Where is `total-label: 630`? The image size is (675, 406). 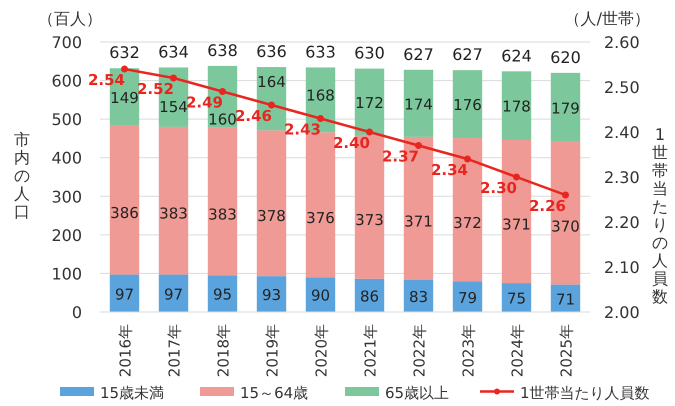 total-label: 630 is located at coordinates (369, 53).